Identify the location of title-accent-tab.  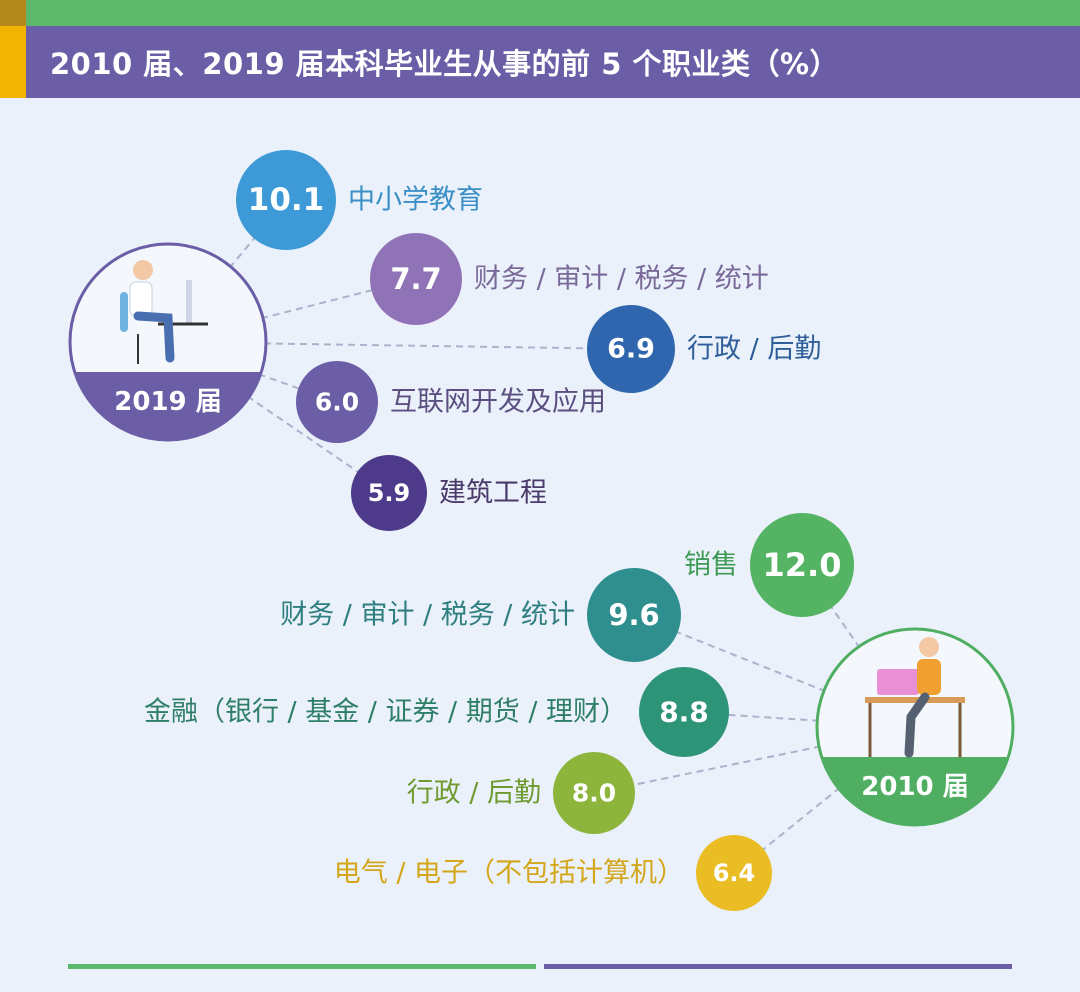
(13, 62).